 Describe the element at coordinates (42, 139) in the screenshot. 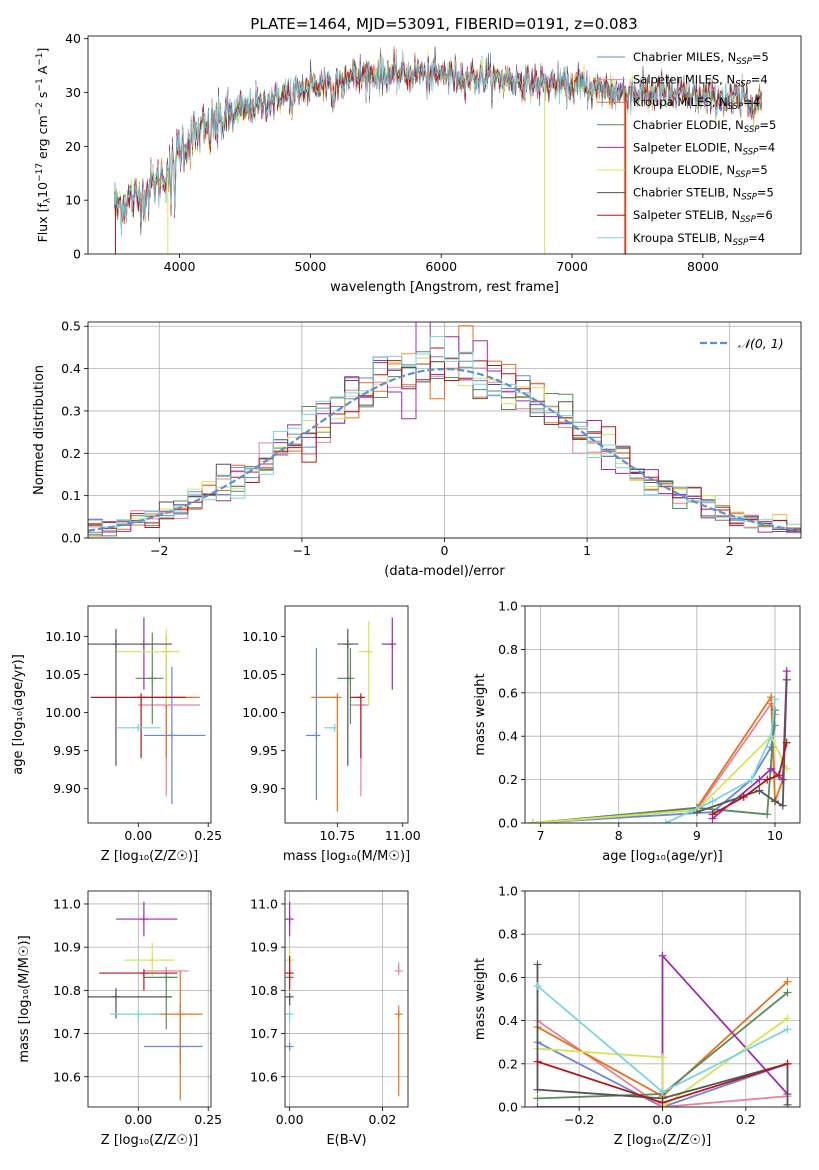

I see `ylabel-part: erg cm` at that location.